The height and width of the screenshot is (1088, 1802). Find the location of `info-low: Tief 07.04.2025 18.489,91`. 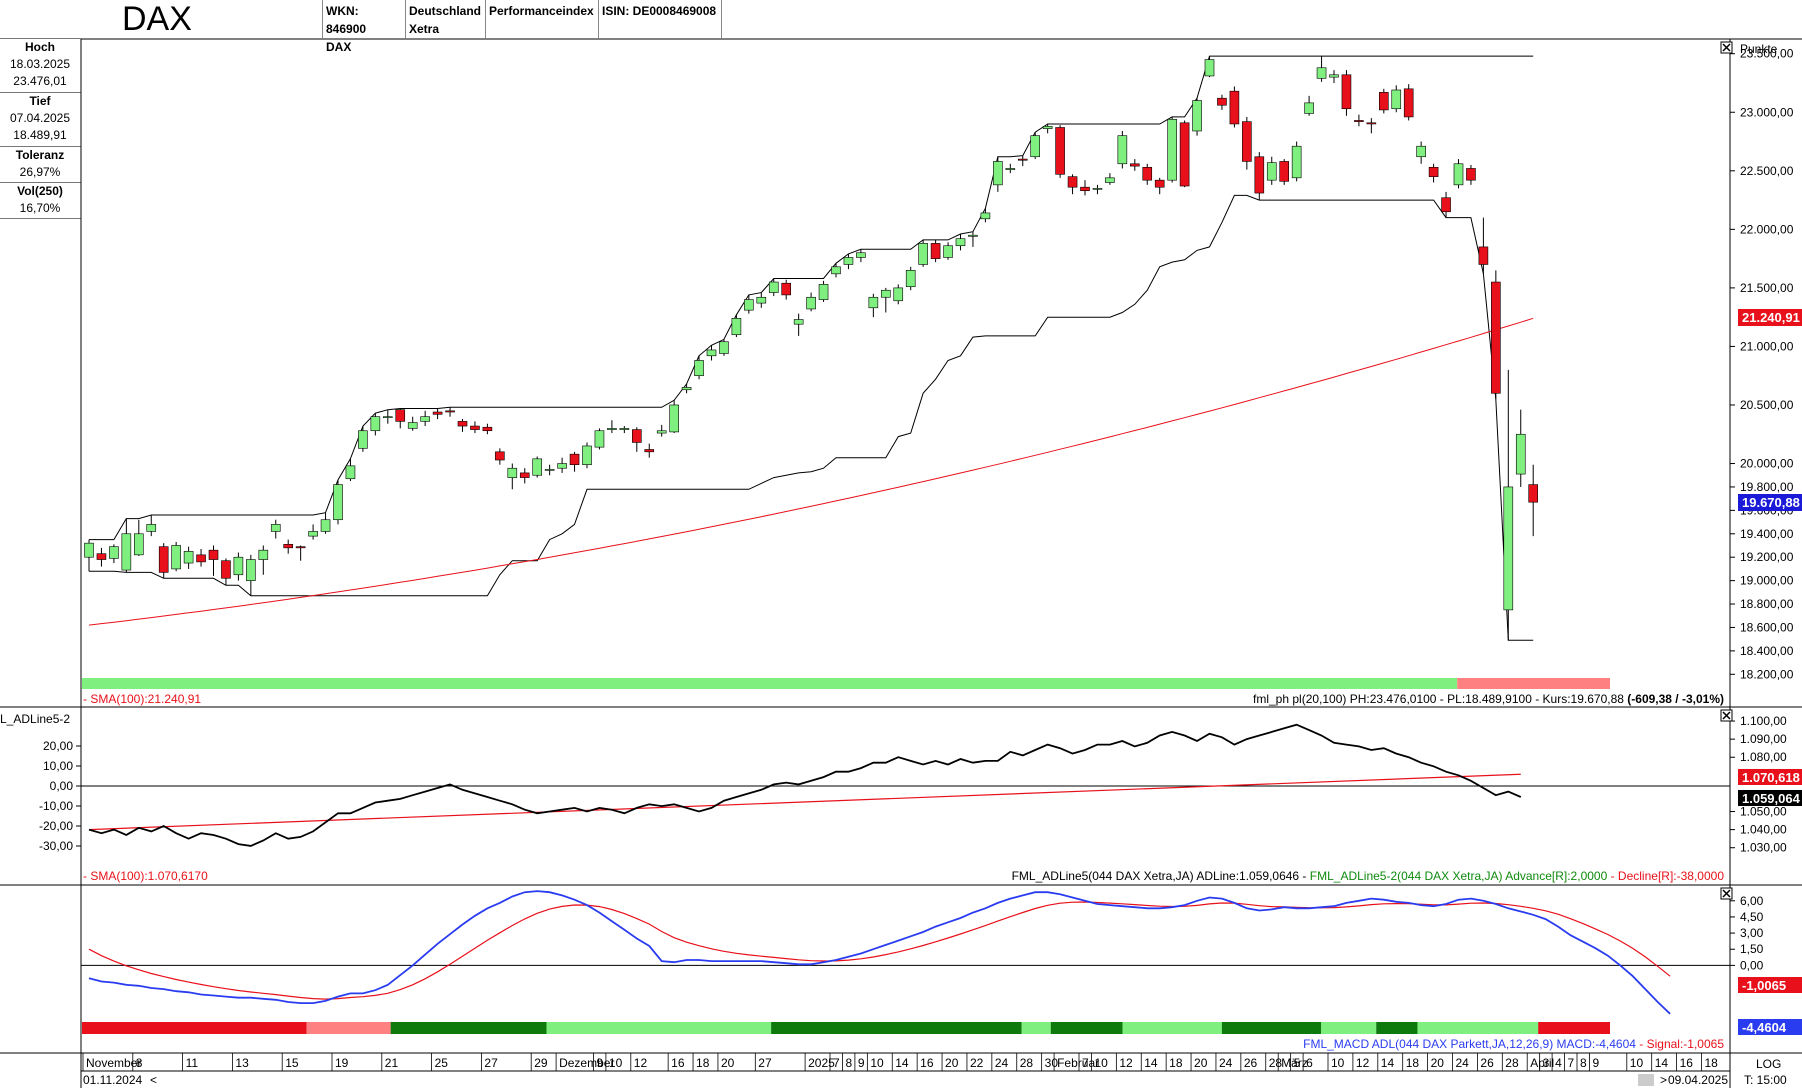

info-low: Tief 07.04.2025 18.489,91 is located at coordinates (40, 118).